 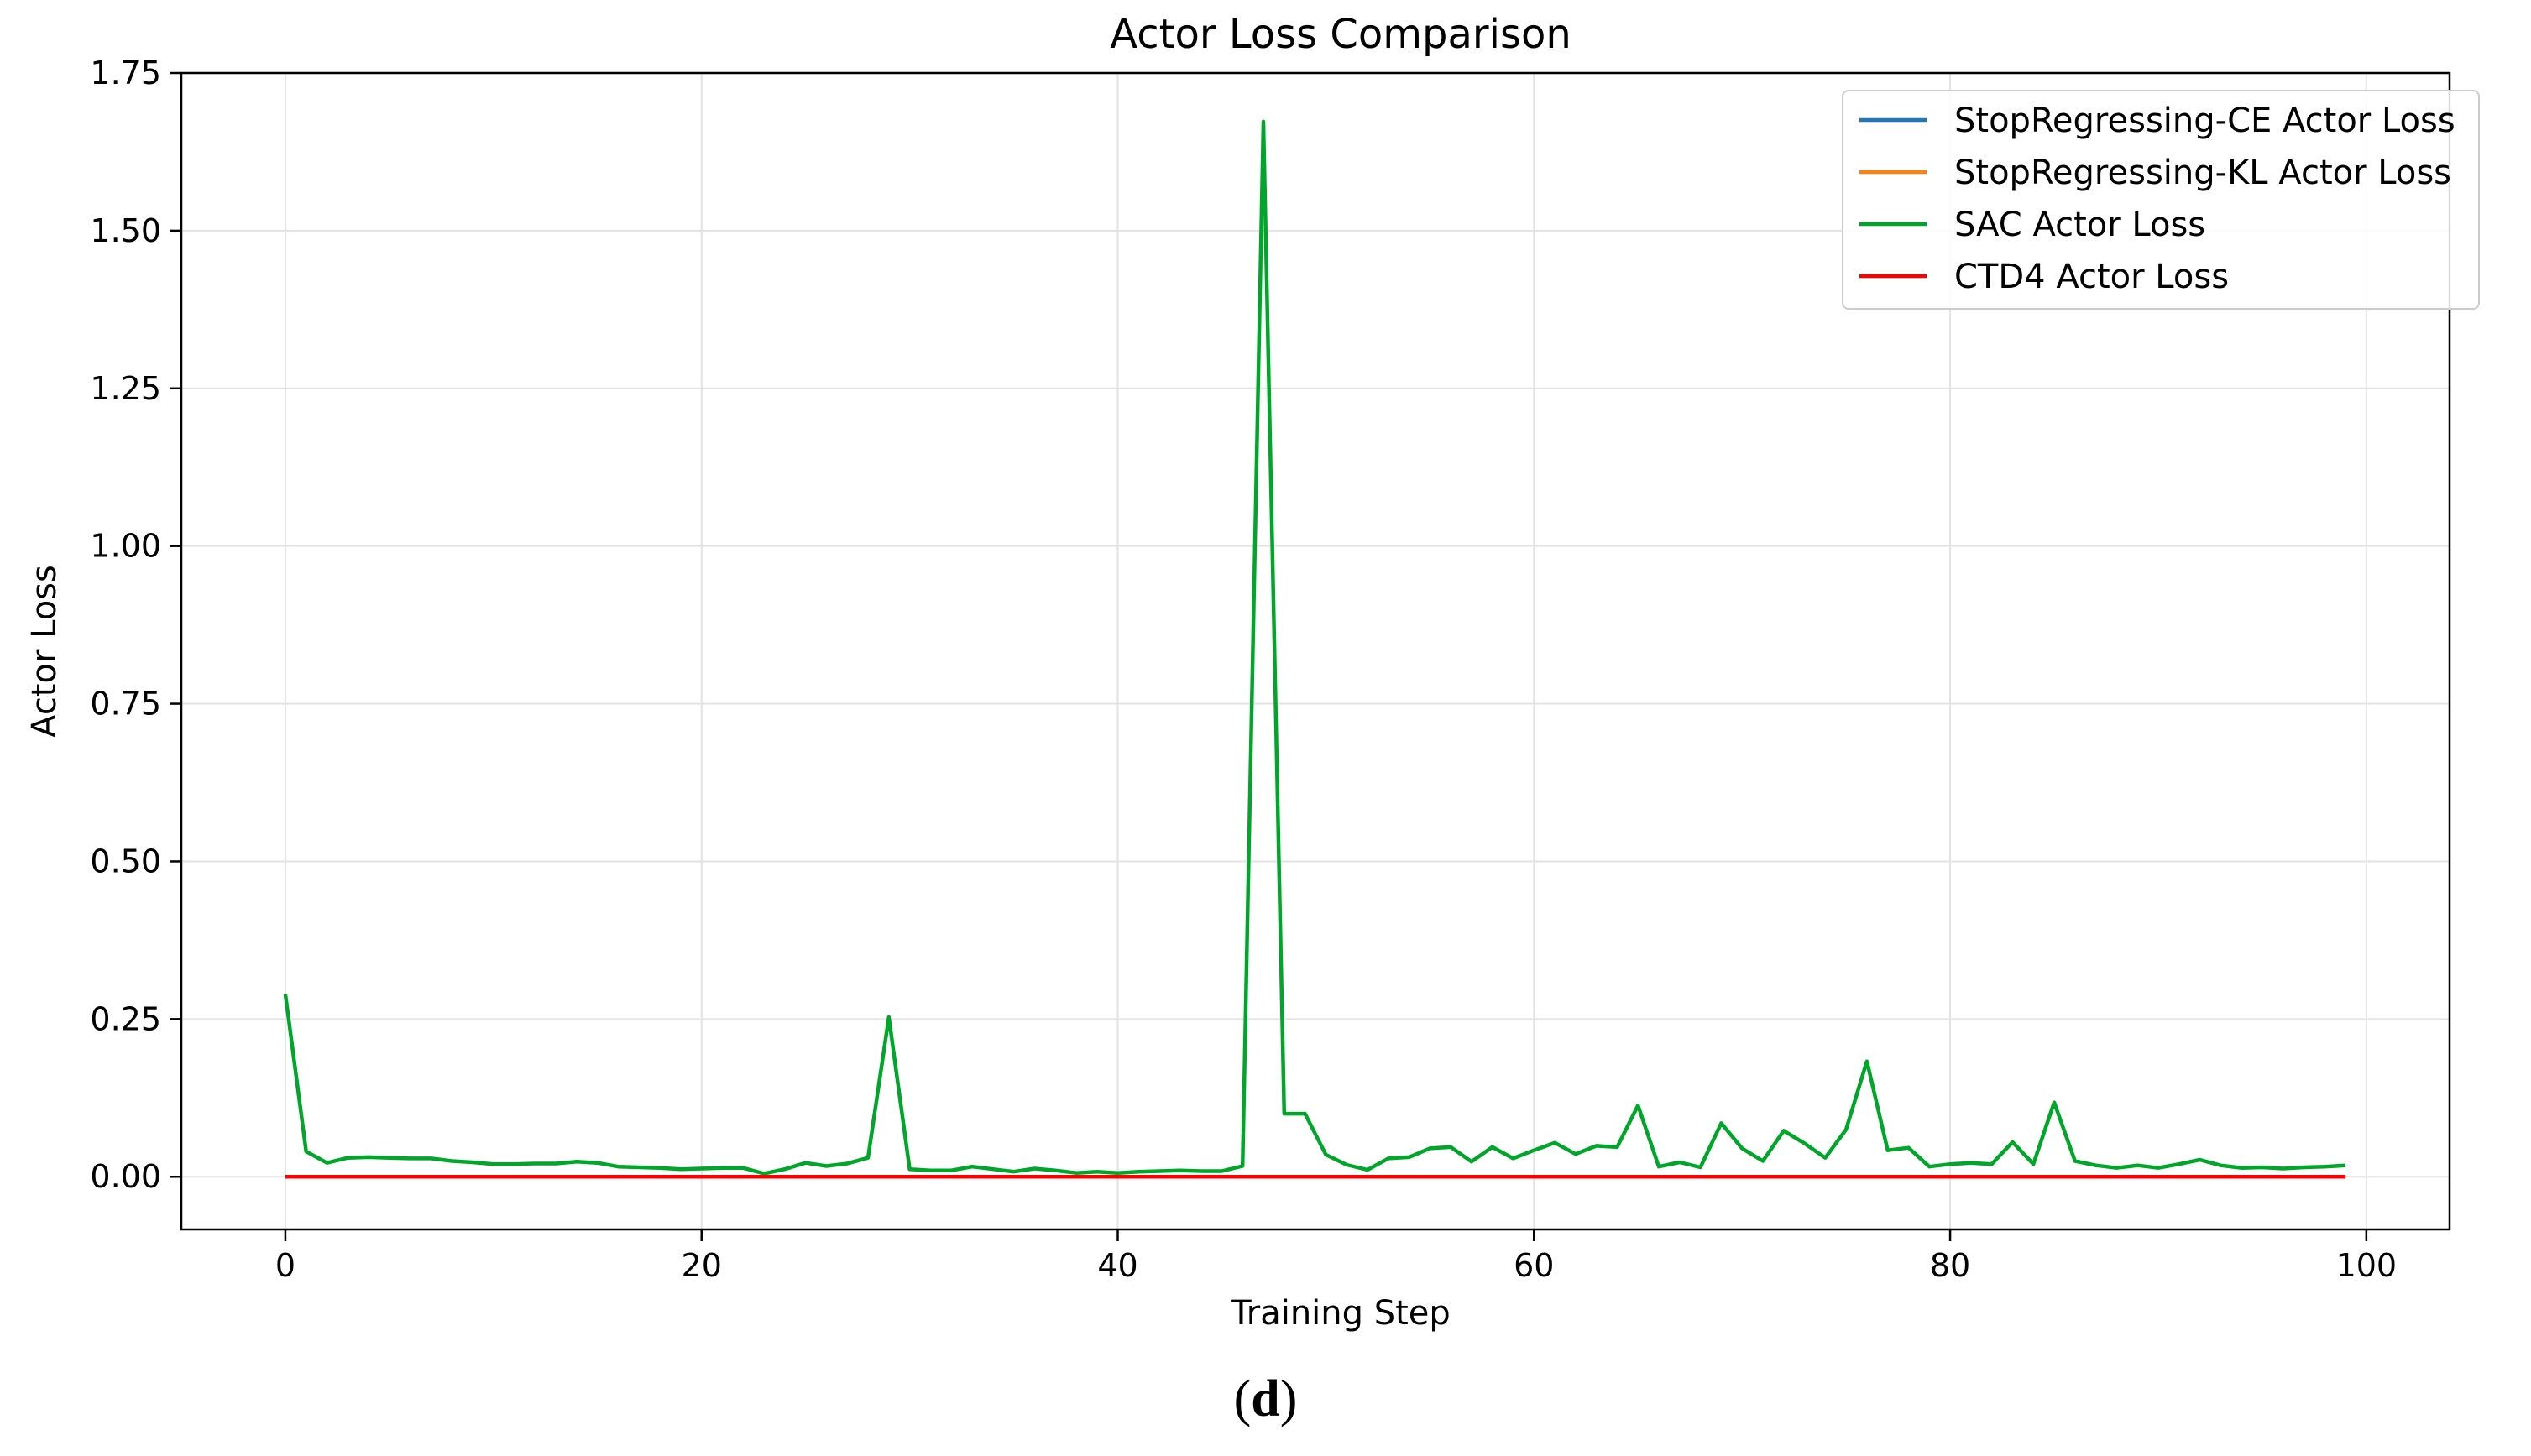 I want to click on x-tick-label: 20, so click(x=702, y=1265).